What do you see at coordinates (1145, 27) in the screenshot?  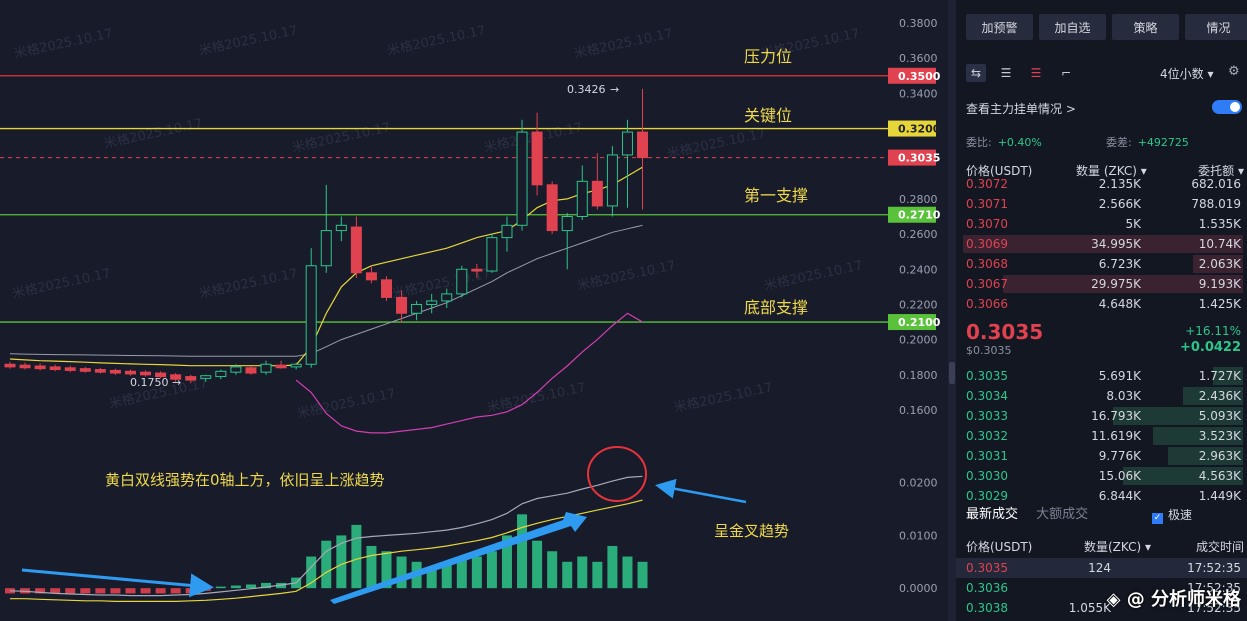 I see `strategy-button: 策略` at bounding box center [1145, 27].